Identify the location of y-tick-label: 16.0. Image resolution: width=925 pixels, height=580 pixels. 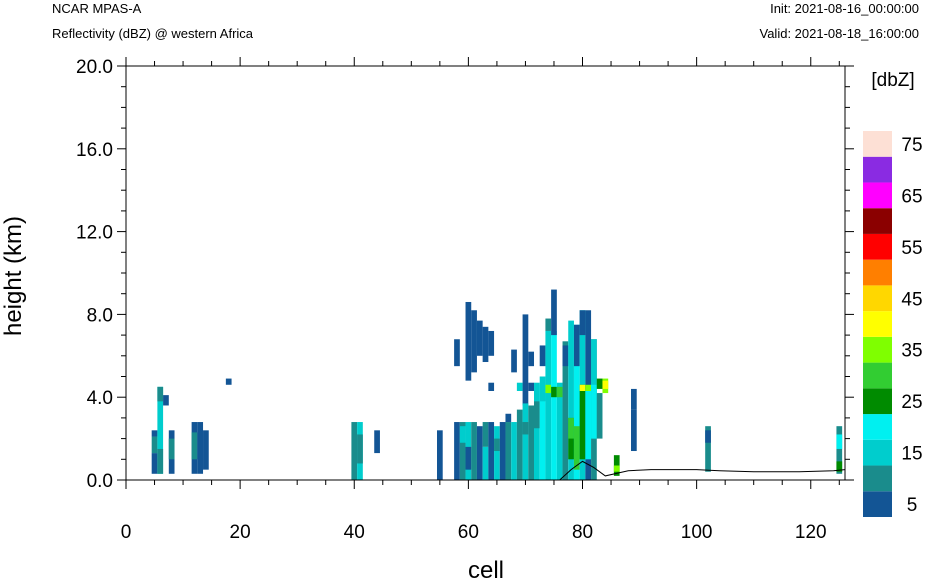
(94, 150).